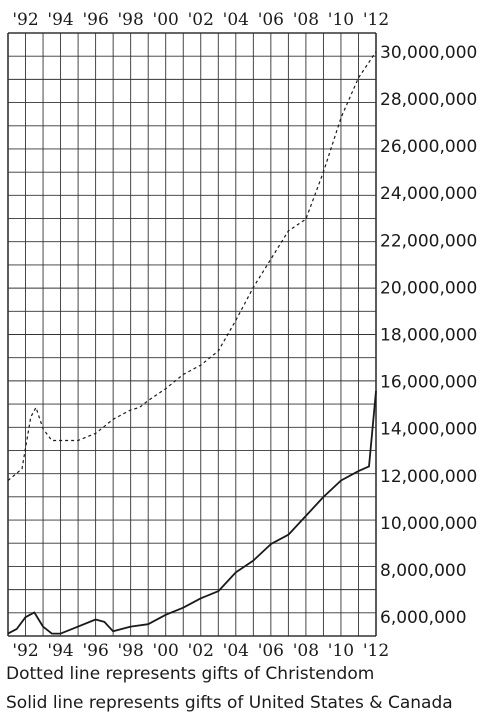 The height and width of the screenshot is (723, 503). Describe the element at coordinates (428, 194) in the screenshot. I see `y-tick-label: 24,000,000` at that location.